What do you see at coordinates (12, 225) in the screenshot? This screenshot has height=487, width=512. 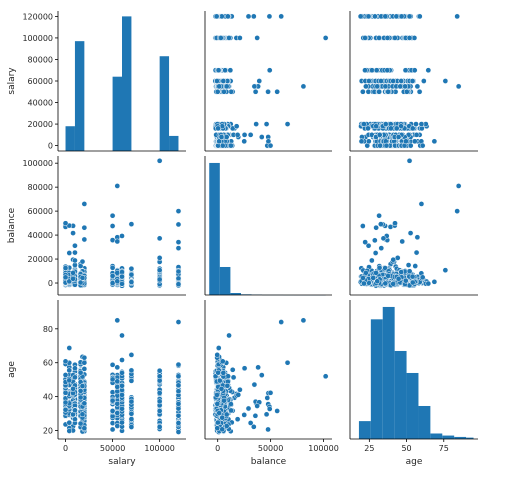 I see `y-axis-label: balance` at bounding box center [12, 225].